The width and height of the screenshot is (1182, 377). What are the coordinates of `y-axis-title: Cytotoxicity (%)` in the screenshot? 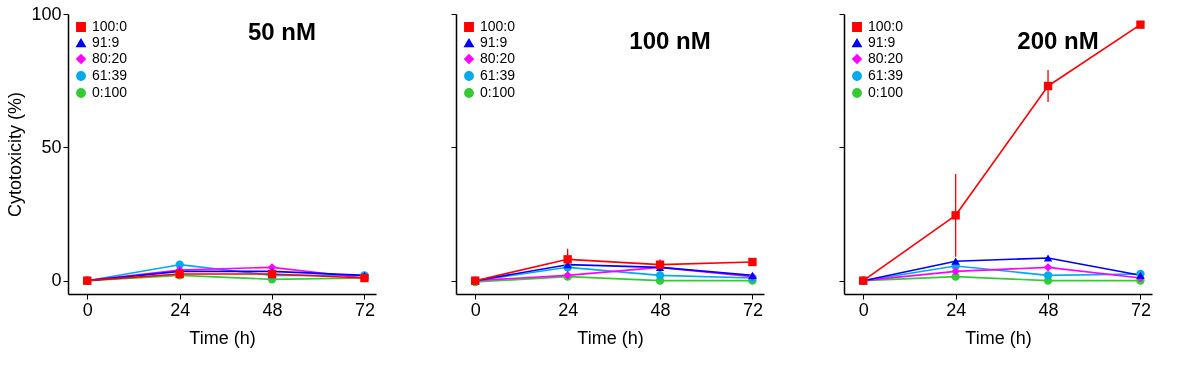 It's located at (15, 154).